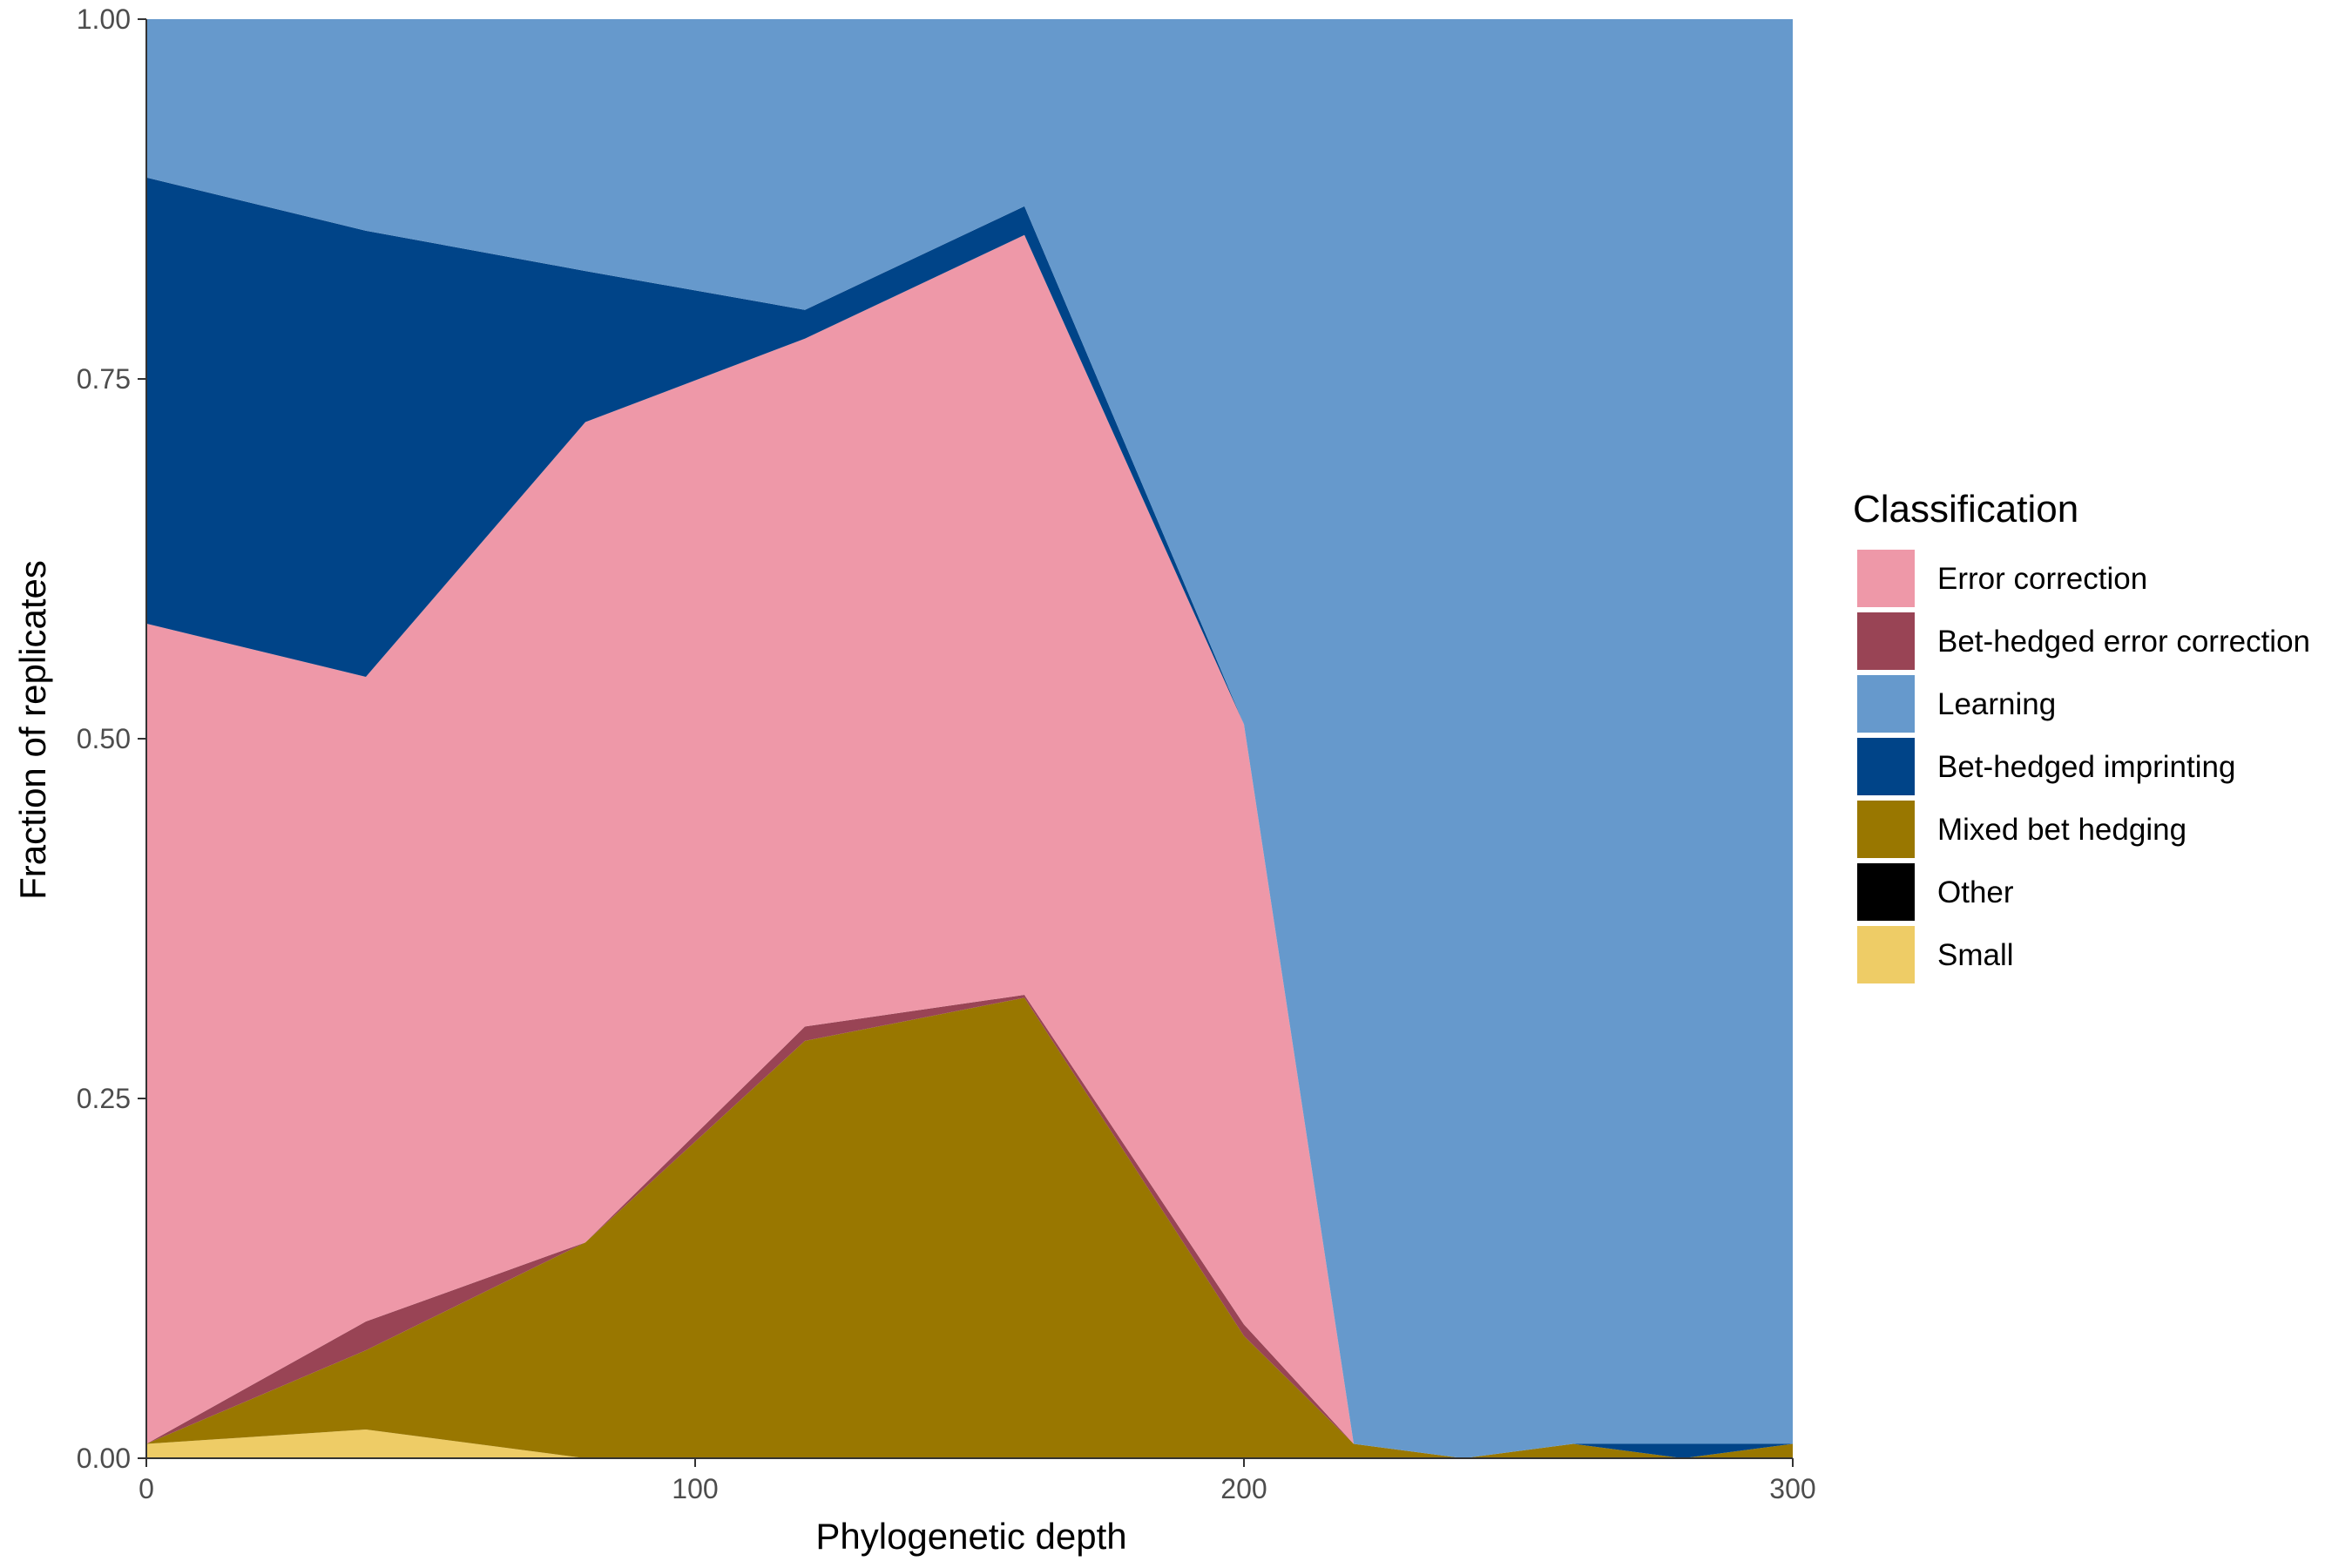  Describe the element at coordinates (1975, 955) in the screenshot. I see `legend-label-small: Small` at that location.